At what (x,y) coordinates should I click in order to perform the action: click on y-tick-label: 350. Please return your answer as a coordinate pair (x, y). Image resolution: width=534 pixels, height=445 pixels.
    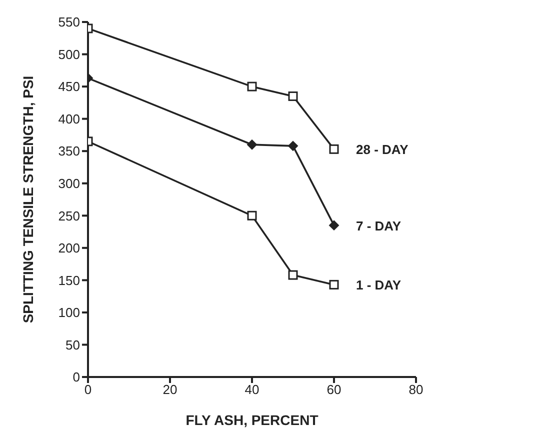
    Looking at the image, I should click on (69, 151).